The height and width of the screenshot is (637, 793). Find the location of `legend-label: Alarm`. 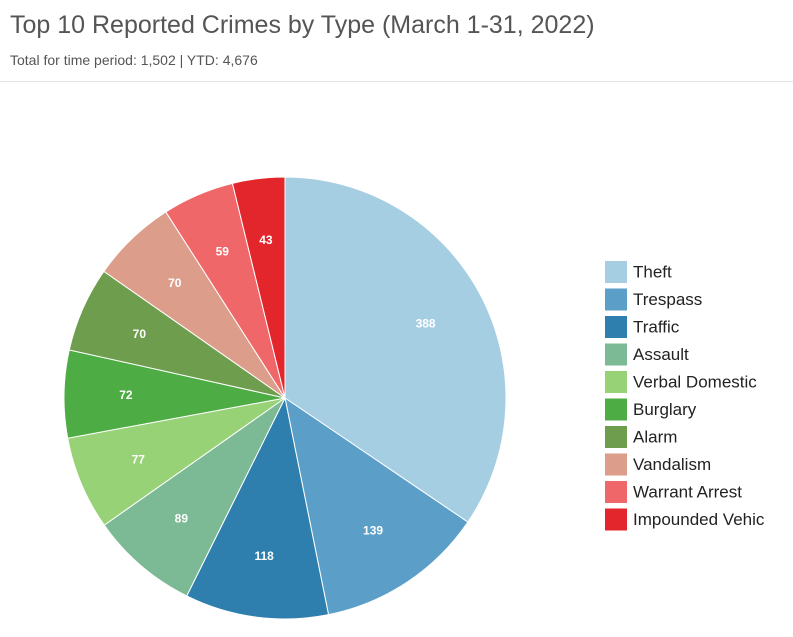

legend-label: Alarm is located at coordinates (655, 437).